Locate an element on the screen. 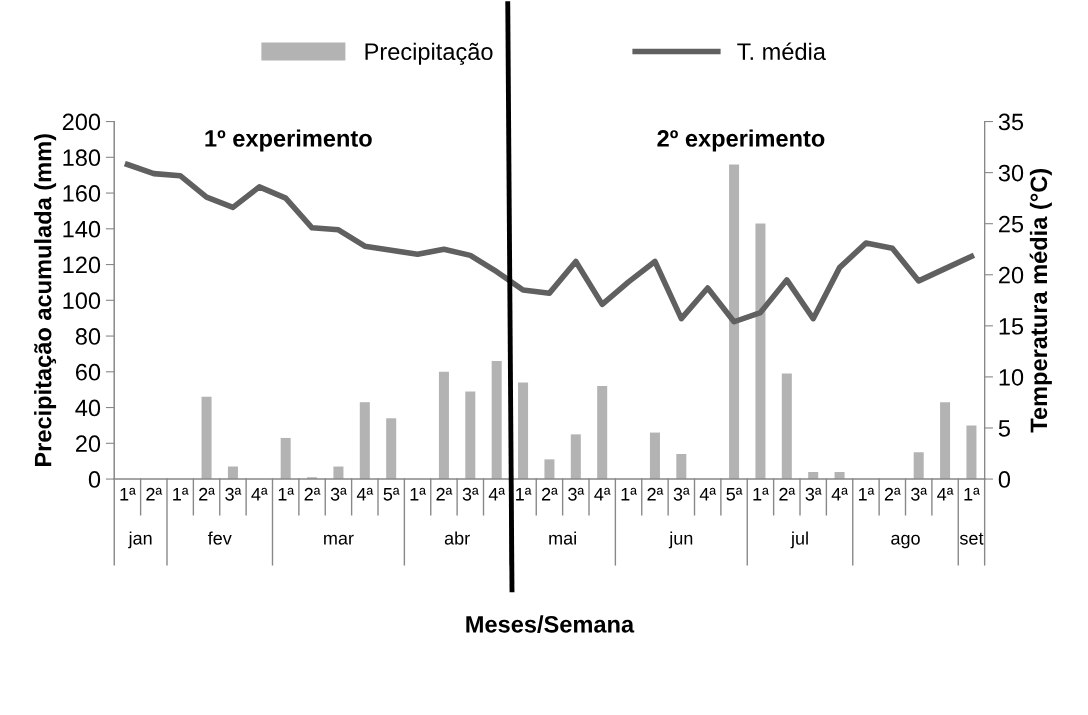  legend-label: Precipitação is located at coordinates (429, 53).